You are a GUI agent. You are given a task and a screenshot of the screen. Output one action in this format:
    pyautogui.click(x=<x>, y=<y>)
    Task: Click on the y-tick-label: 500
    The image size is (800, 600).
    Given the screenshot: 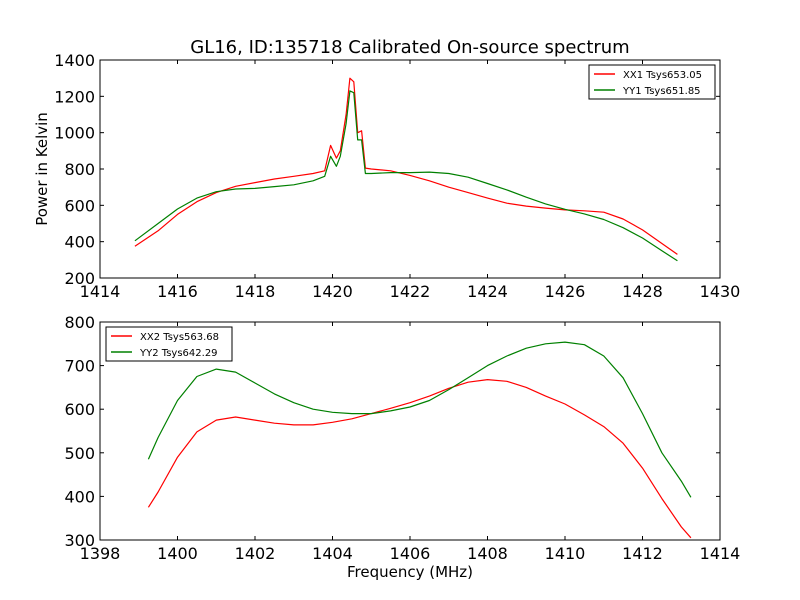 What is the action you would take?
    pyautogui.click(x=79, y=453)
    